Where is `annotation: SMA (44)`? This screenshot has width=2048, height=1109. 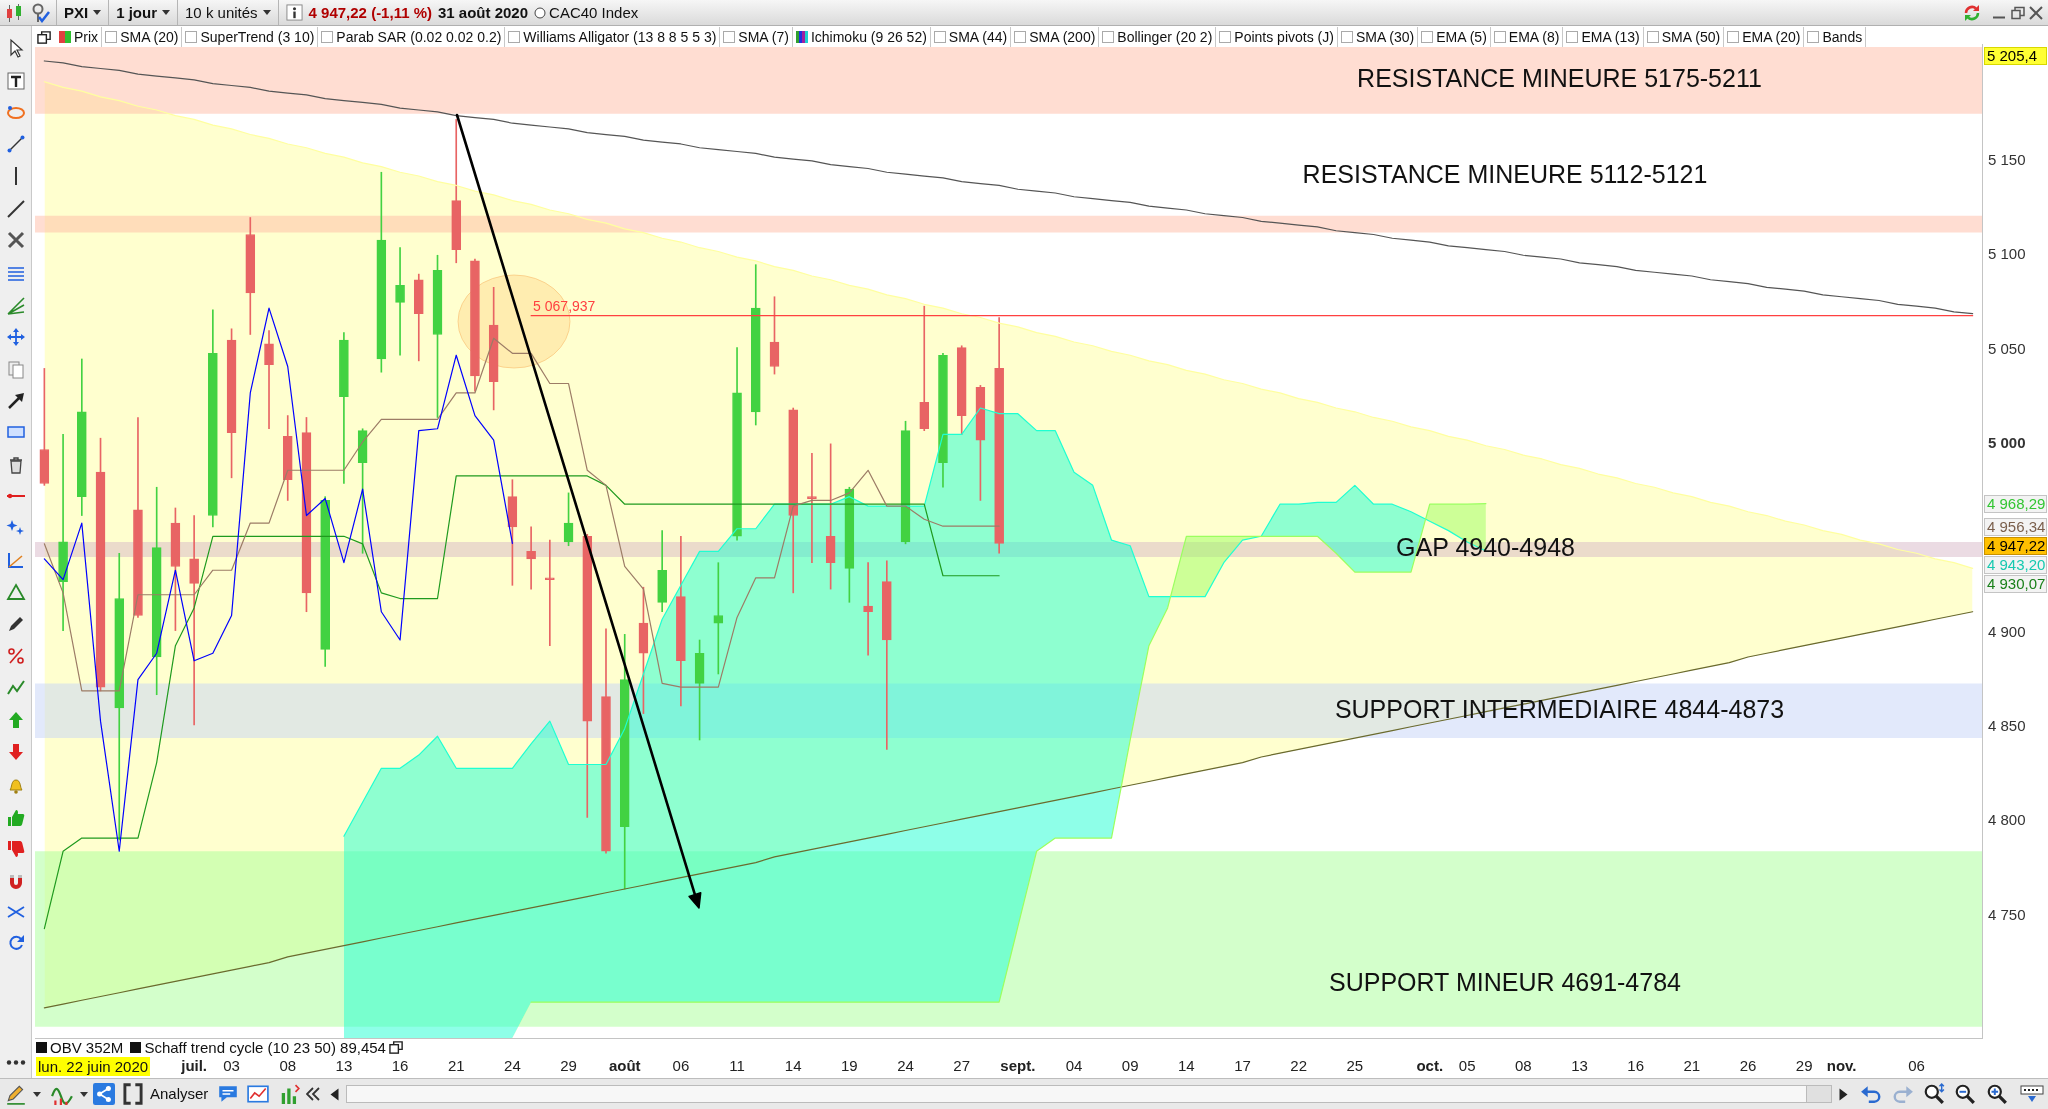
annotation: SMA (44) is located at coordinates (978, 37).